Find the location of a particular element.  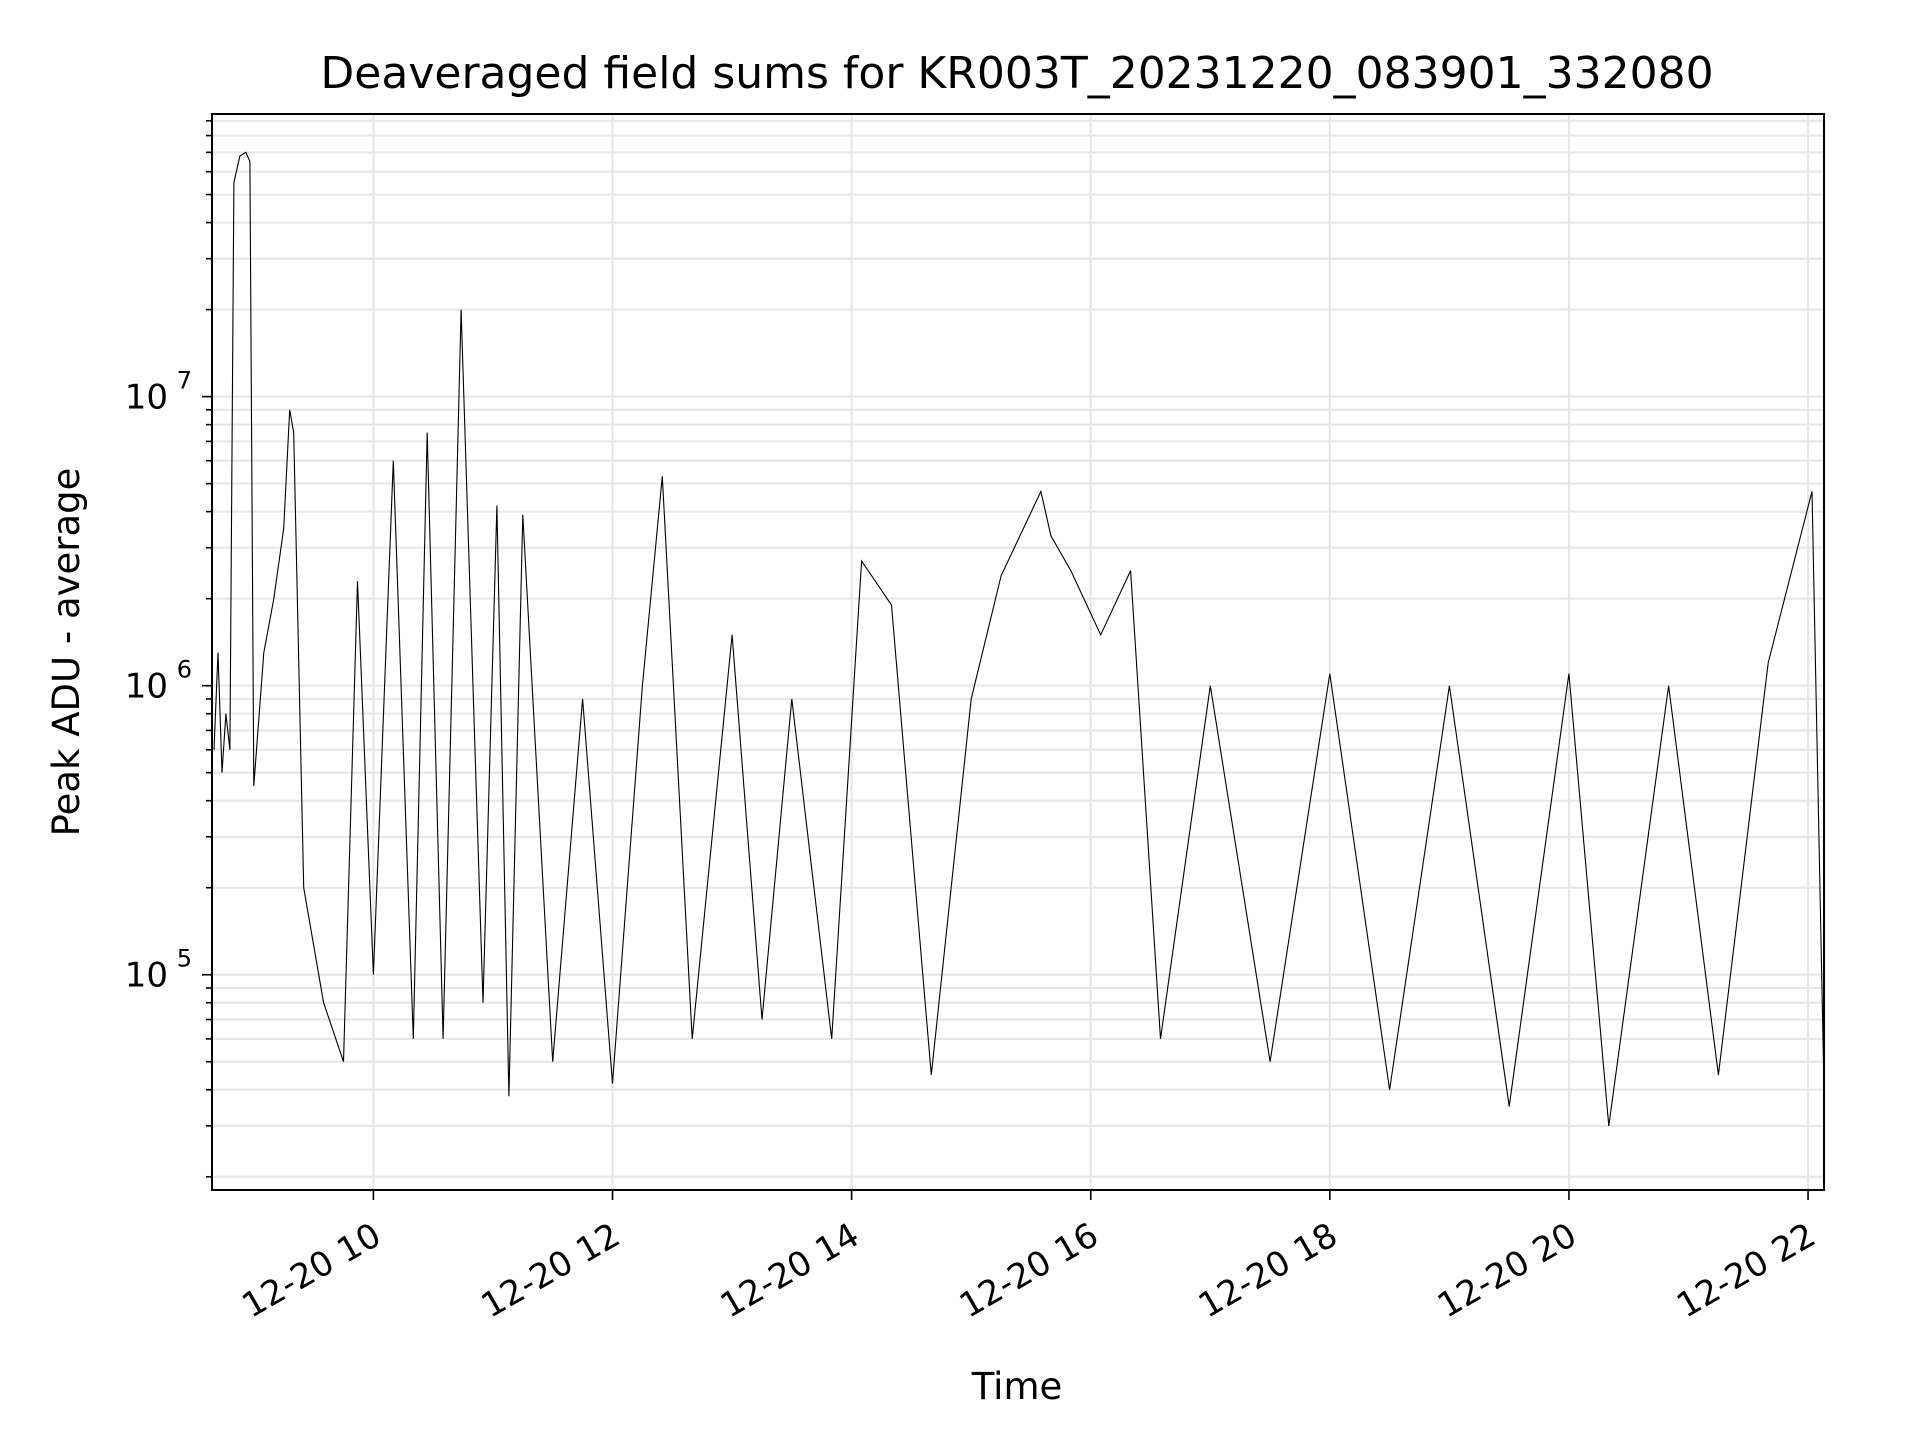

y-axis-label: Peak ADU - average is located at coordinates (66, 652).